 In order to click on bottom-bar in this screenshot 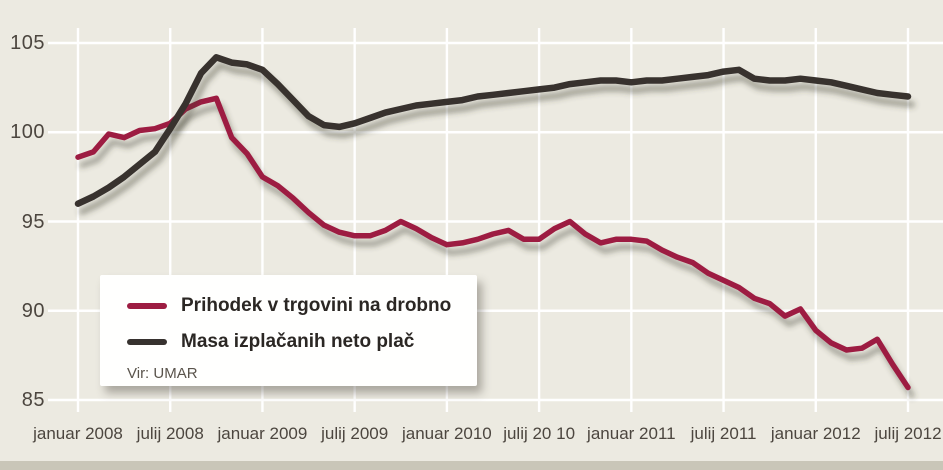, I will do `click(471, 465)`.